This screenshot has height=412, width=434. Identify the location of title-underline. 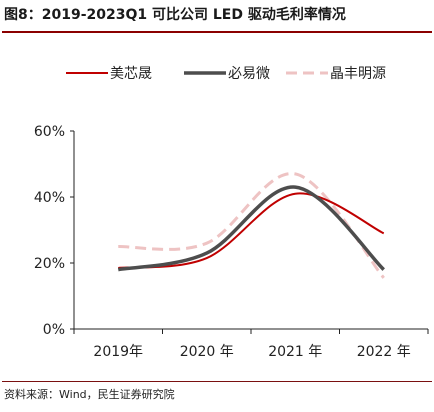
(217, 32).